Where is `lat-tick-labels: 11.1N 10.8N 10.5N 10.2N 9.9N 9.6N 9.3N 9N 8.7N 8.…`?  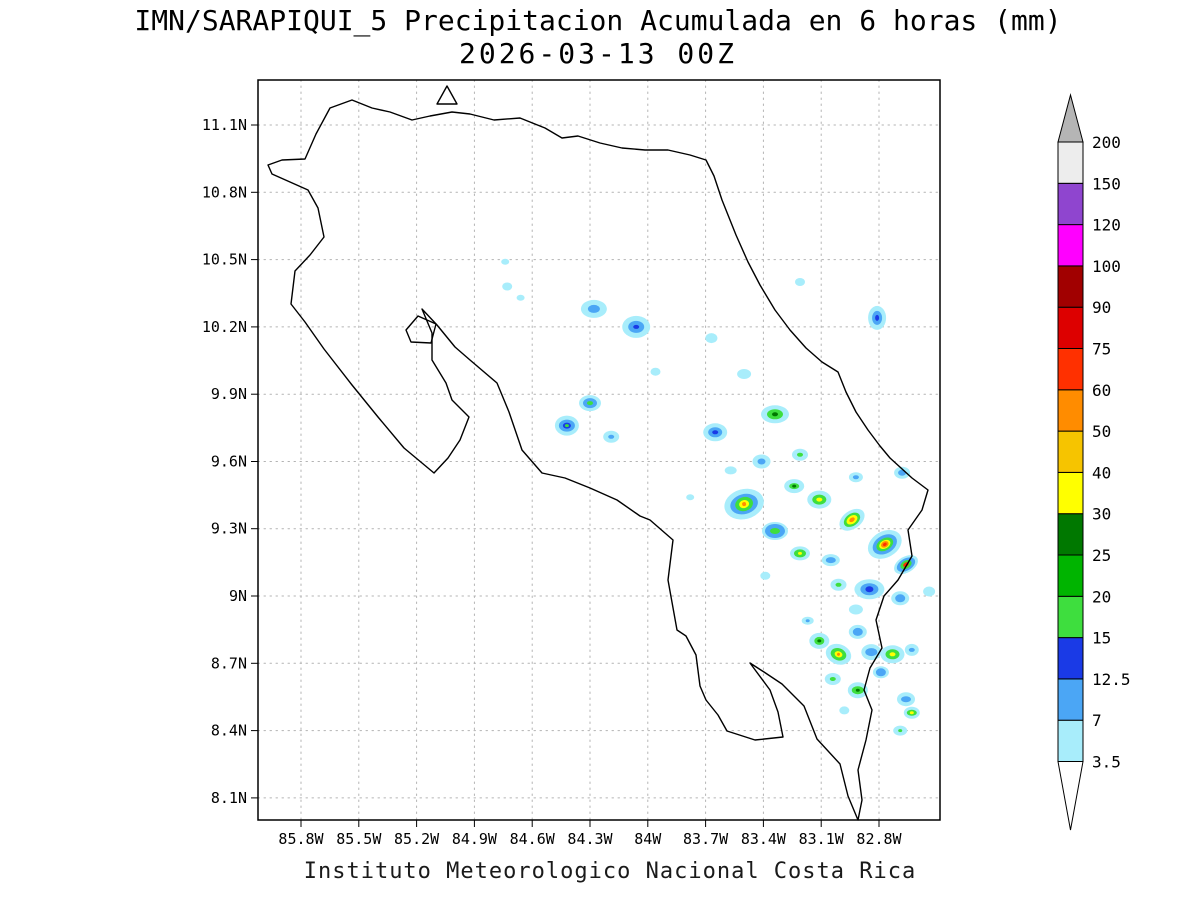
lat-tick-labels: 11.1N 10.8N 10.5N 10.2N 9.9N 9.6N 9.3N 9N 8.7N 8.… is located at coordinates (224, 461).